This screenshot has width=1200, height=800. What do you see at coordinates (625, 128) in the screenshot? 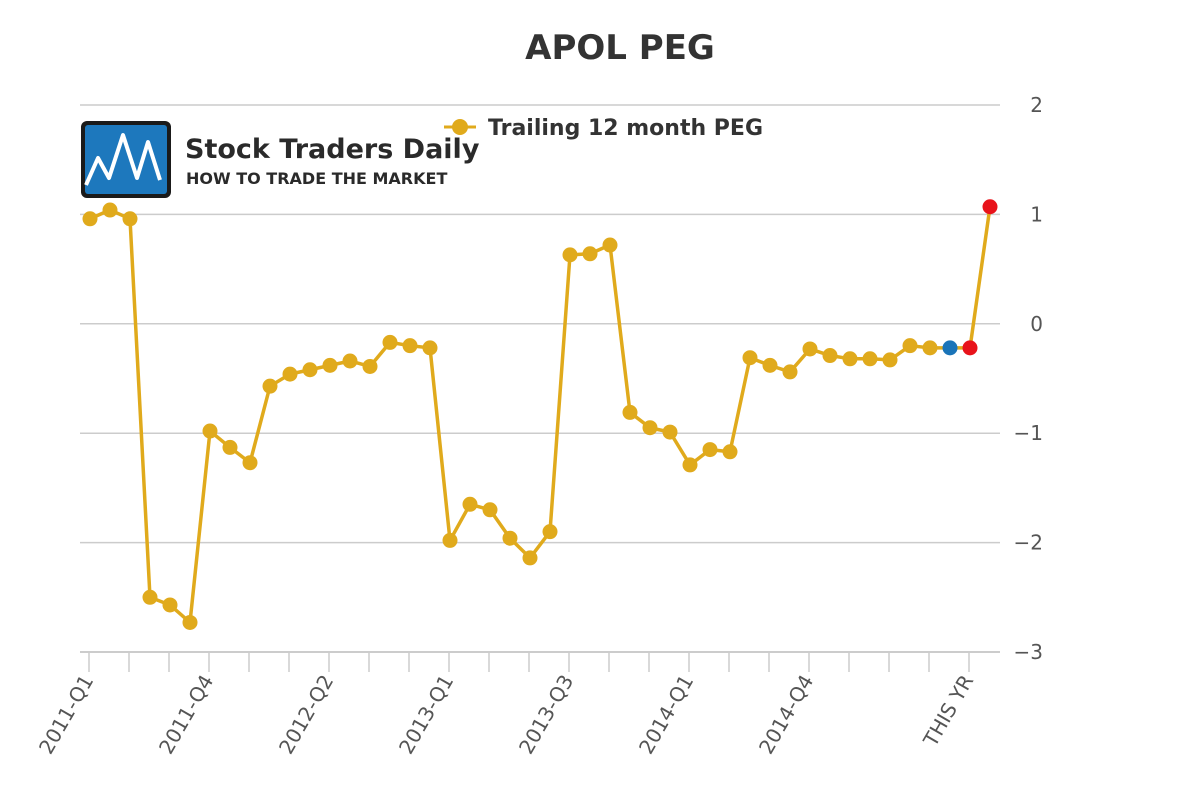
I see `legend-label: Trailing 12 month PEG` at bounding box center [625, 128].